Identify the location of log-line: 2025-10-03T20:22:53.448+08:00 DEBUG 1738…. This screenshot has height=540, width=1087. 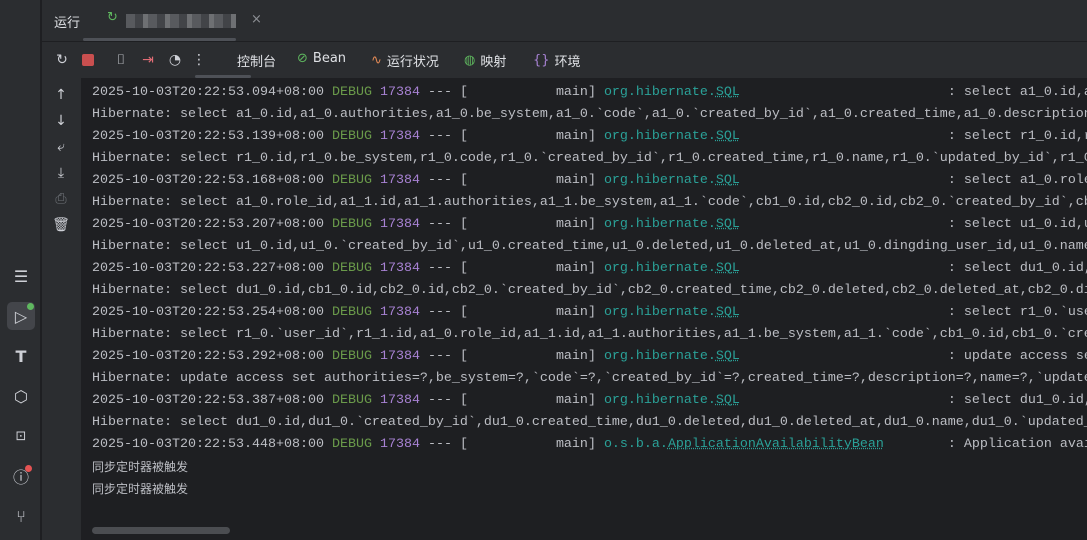
(589, 445).